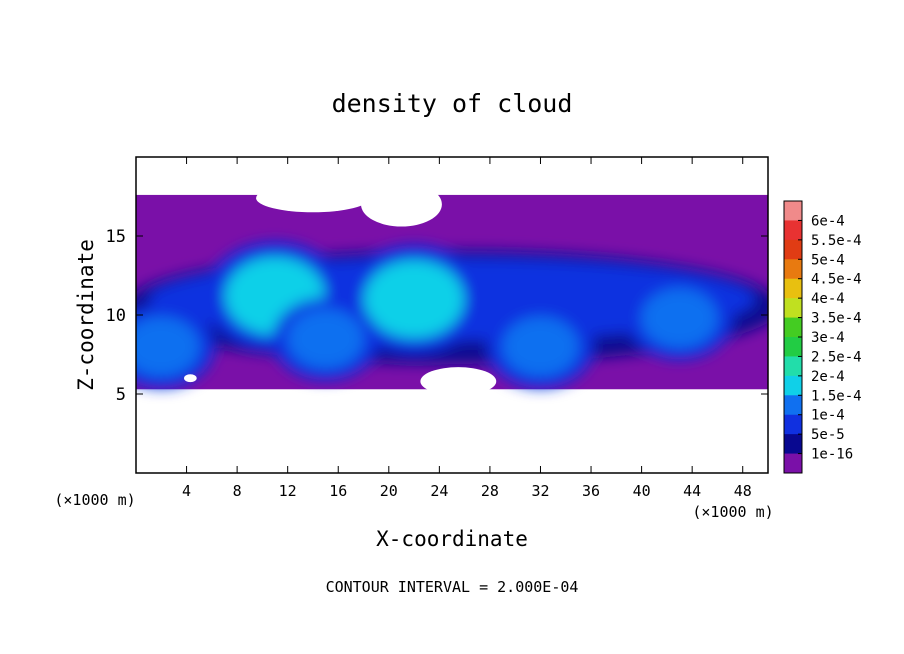 This screenshot has height=654, width=904. I want to click on x-tick-label: 12, so click(288, 491).